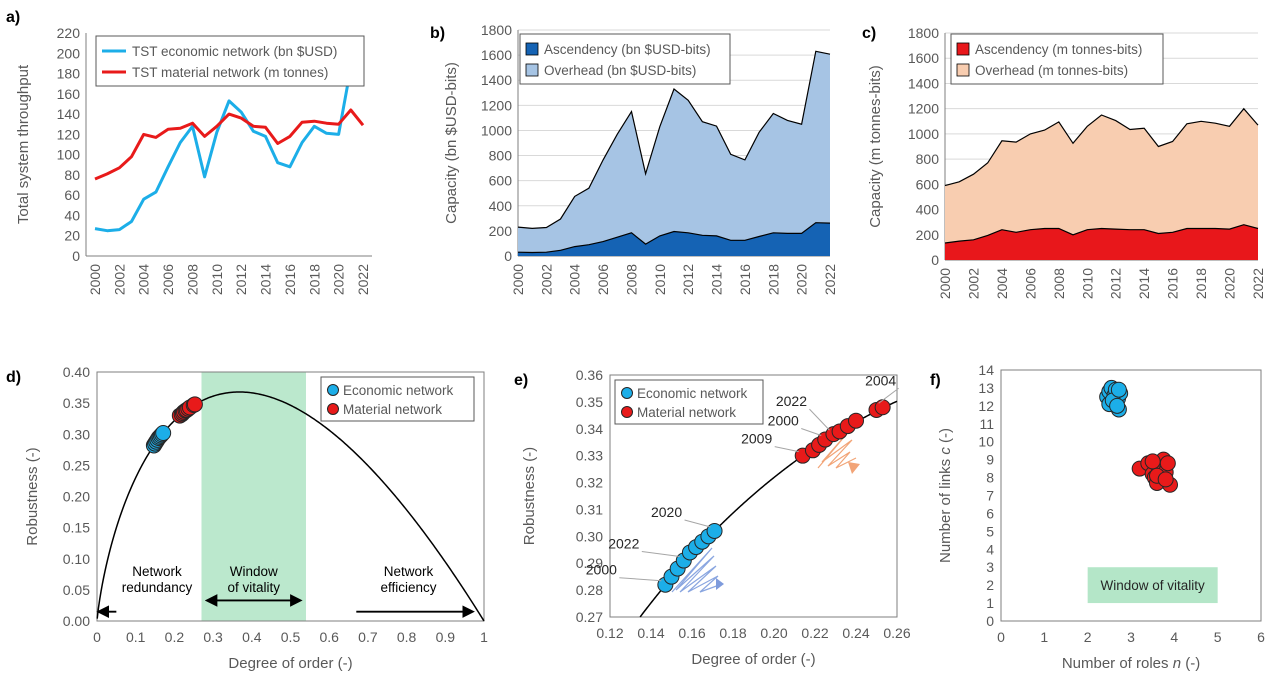 The width and height of the screenshot is (1272, 682). What do you see at coordinates (814, 633) in the screenshot?
I see `x-tick-label: 0.22` at bounding box center [814, 633].